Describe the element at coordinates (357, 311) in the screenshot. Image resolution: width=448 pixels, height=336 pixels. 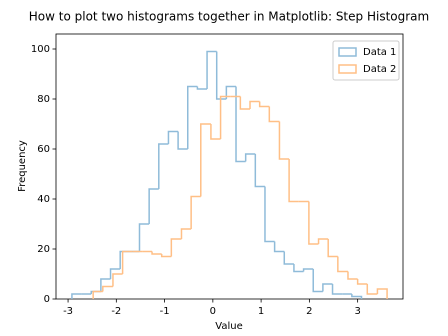
I see `x-tick-label: 3` at that location.